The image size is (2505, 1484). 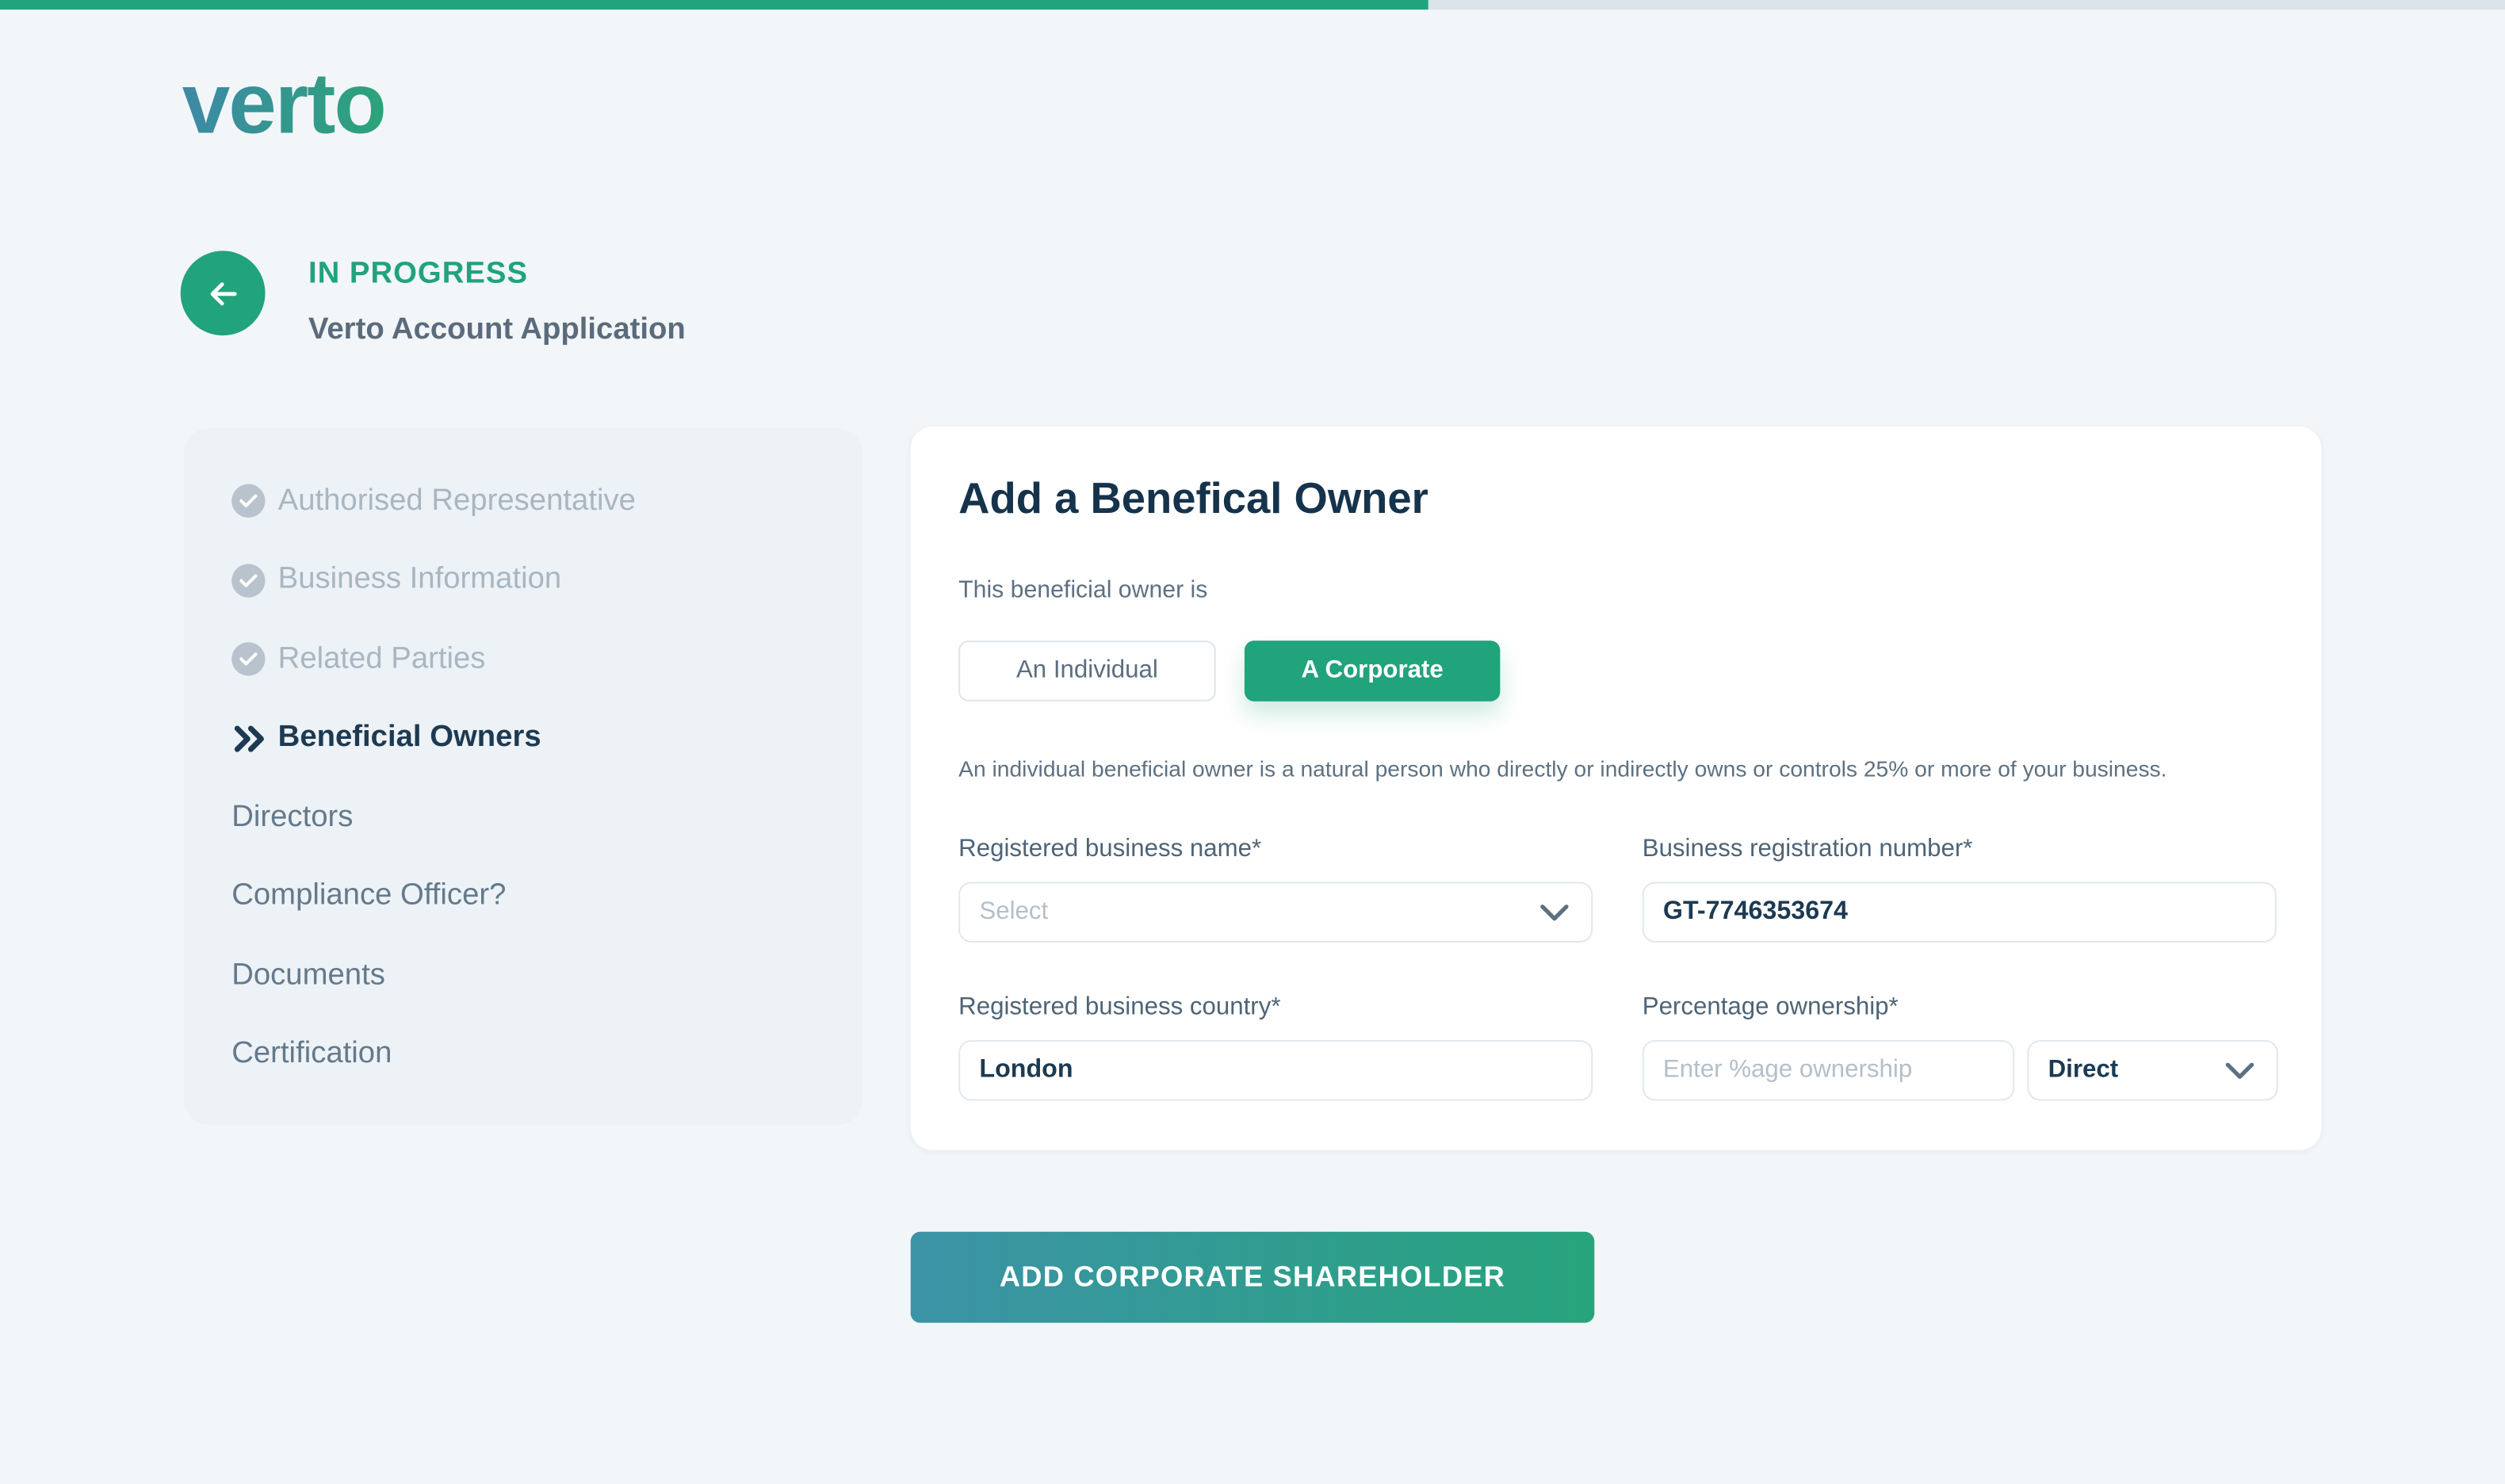 I want to click on owner-type-corporate-button: A Corporate, so click(x=1372, y=671).